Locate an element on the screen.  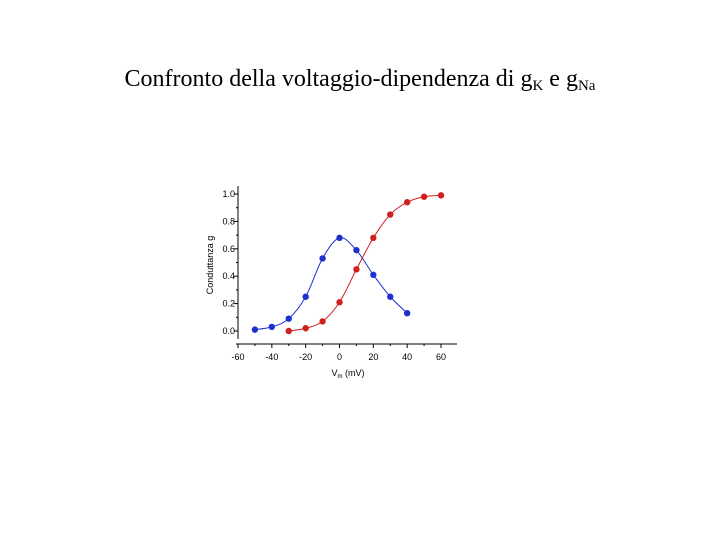
x-tick-label: 20 is located at coordinates (373, 357).